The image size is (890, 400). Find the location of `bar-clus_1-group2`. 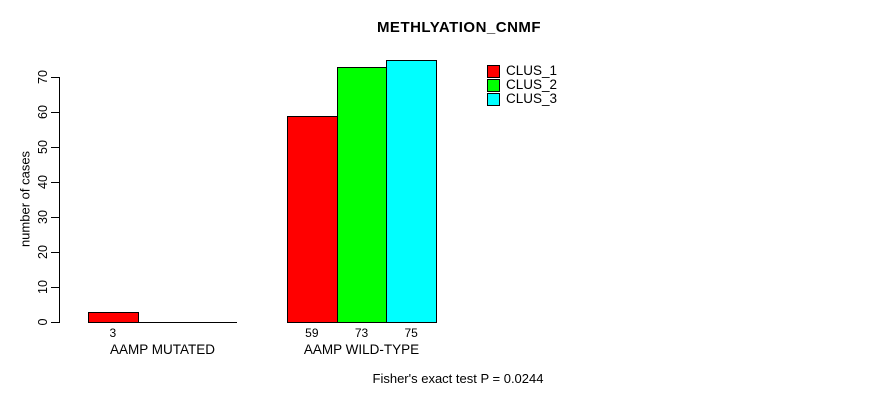

bar-clus_1-group2 is located at coordinates (312, 219).